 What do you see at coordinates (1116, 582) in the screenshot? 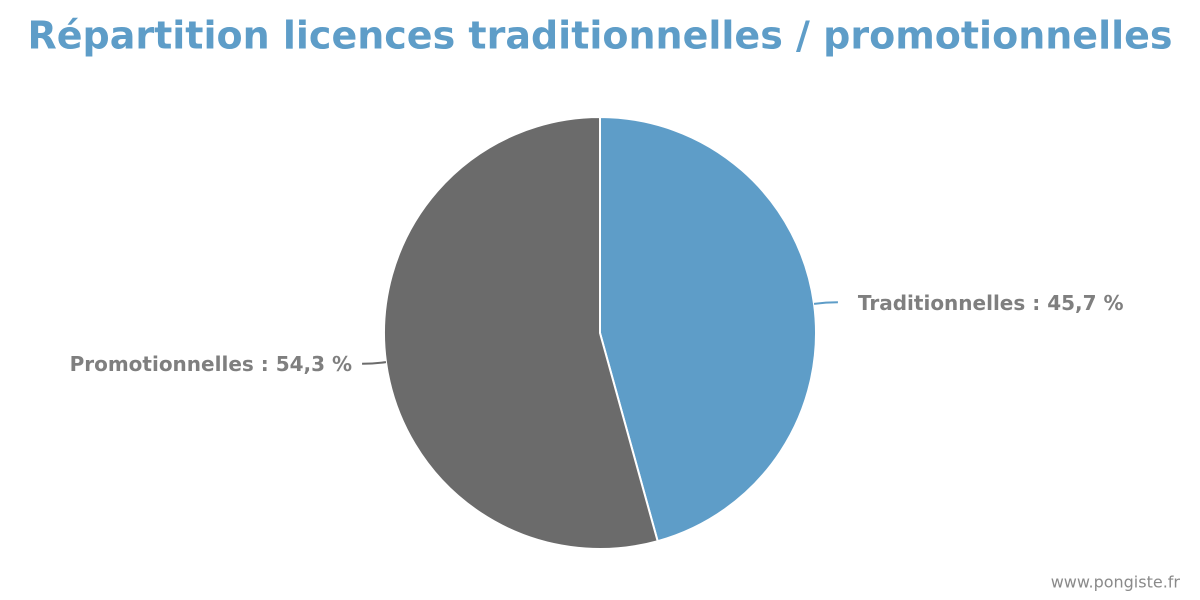
I see `watermark: www.pongiste.fr` at bounding box center [1116, 582].